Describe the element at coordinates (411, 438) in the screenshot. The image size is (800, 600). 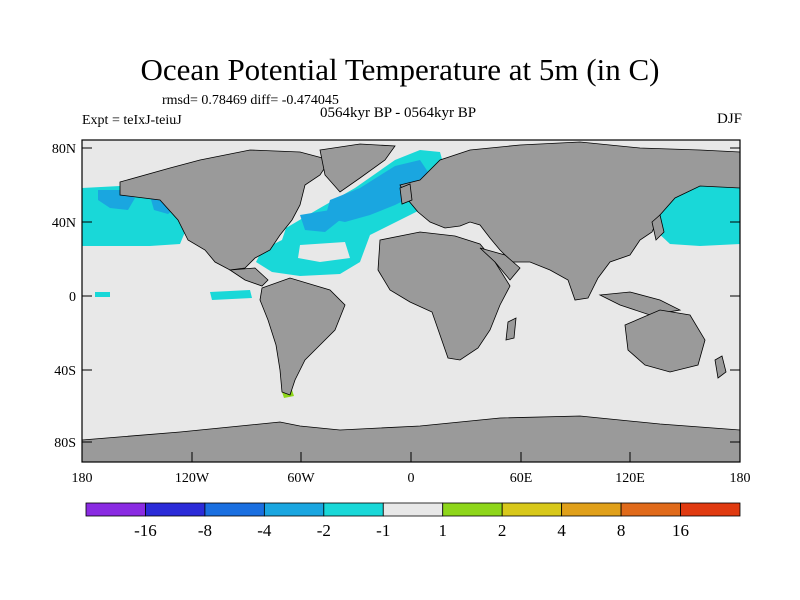
I see `antarctica` at that location.